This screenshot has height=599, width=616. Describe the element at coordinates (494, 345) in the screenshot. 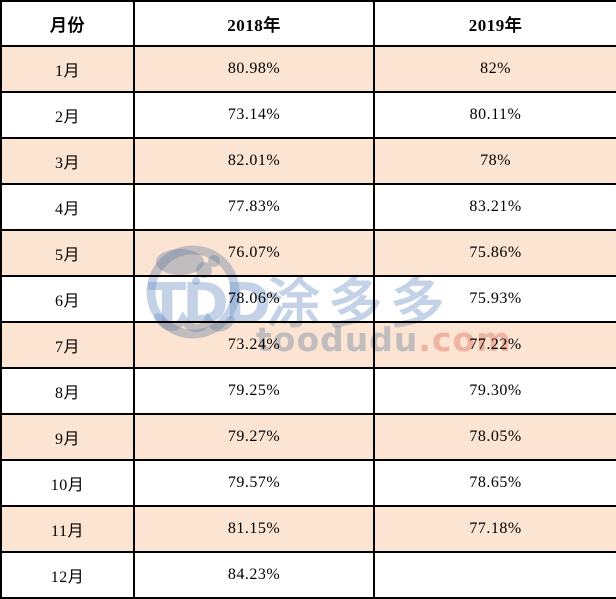

I see `value-2019-cell: 77.22%` at that location.